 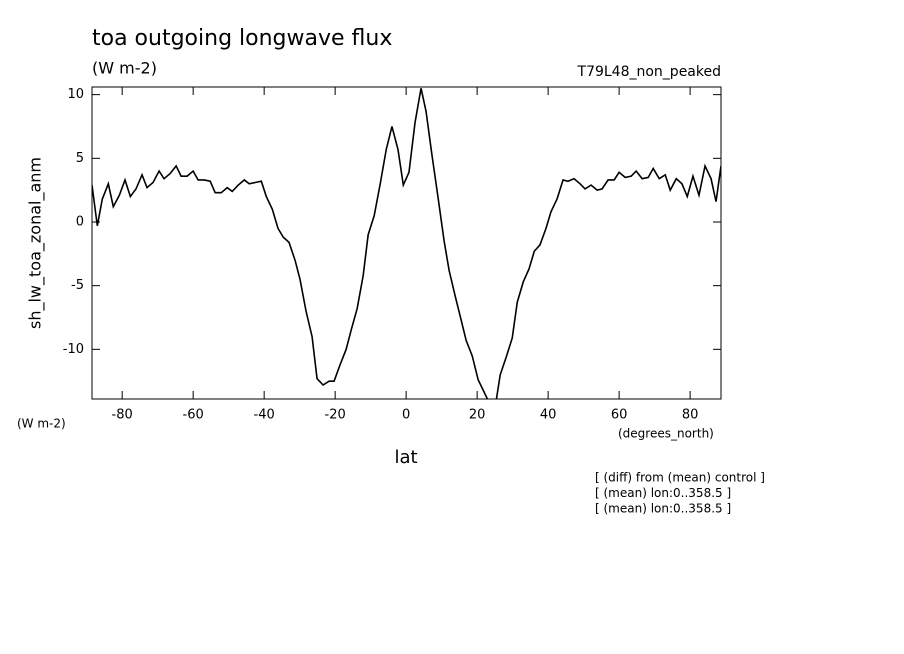 What do you see at coordinates (335, 415) in the screenshot?
I see `x-tick-label: -20` at bounding box center [335, 415].